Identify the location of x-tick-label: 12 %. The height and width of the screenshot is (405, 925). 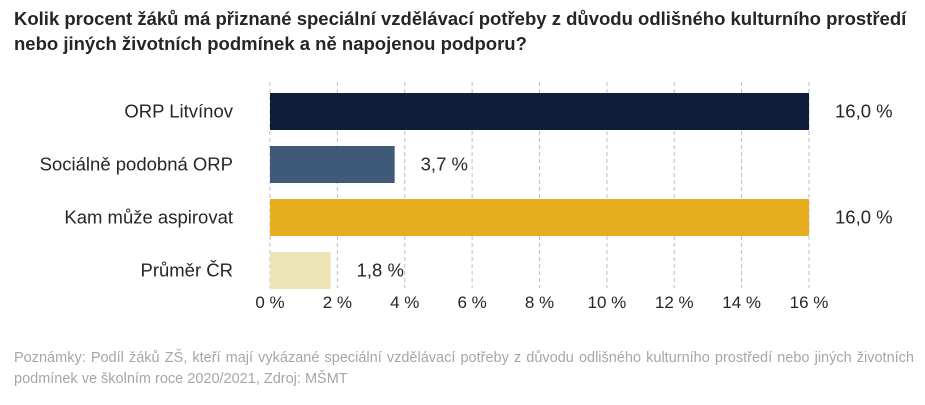
(674, 302).